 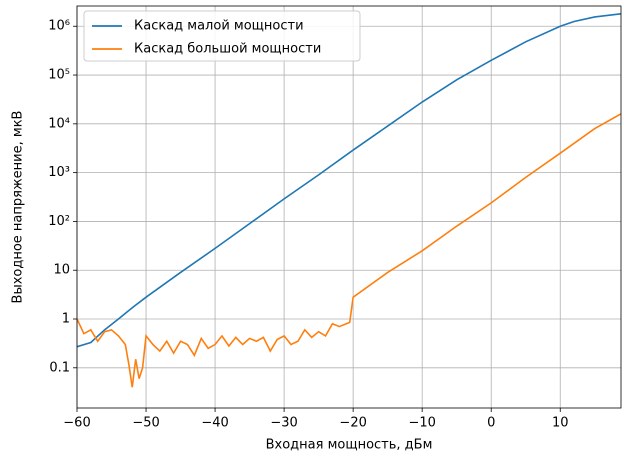 What do you see at coordinates (222, 36) in the screenshot?
I see `legend-box` at bounding box center [222, 36].